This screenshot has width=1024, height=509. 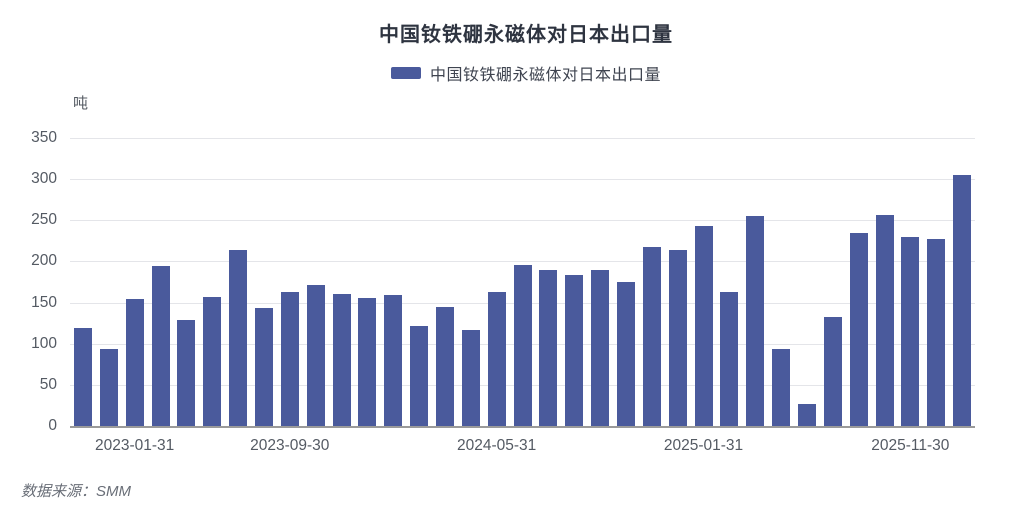 I want to click on legend-label: 中国钕铁硼永磁体对日本出口量, so click(x=545, y=75).